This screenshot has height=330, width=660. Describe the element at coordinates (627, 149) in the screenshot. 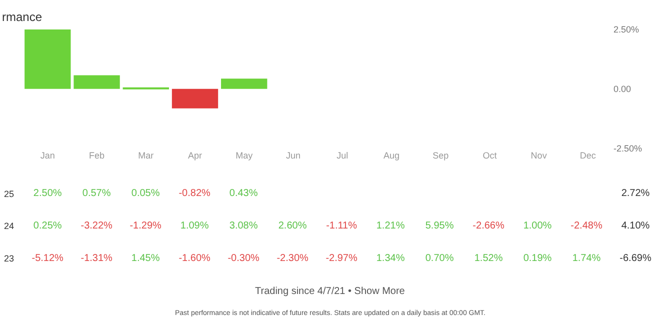

I see `y-tick-label: -2.50%` at that location.